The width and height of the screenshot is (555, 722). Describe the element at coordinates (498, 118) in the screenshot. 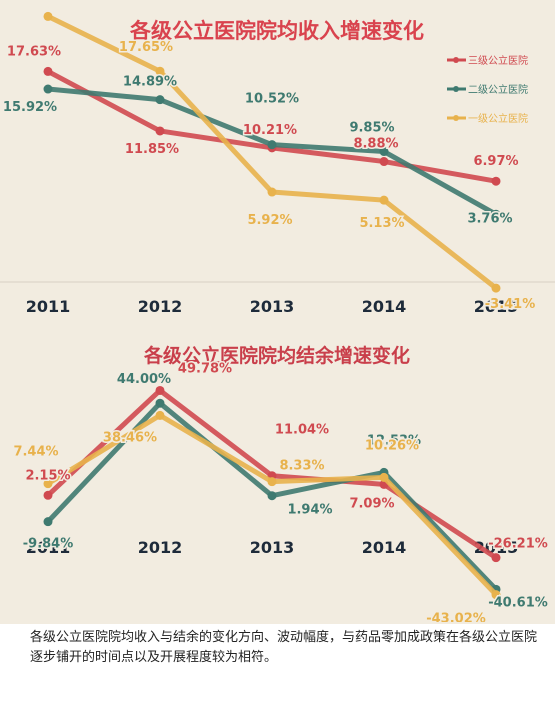

I see `legend-label: 一级公立医院` at that location.